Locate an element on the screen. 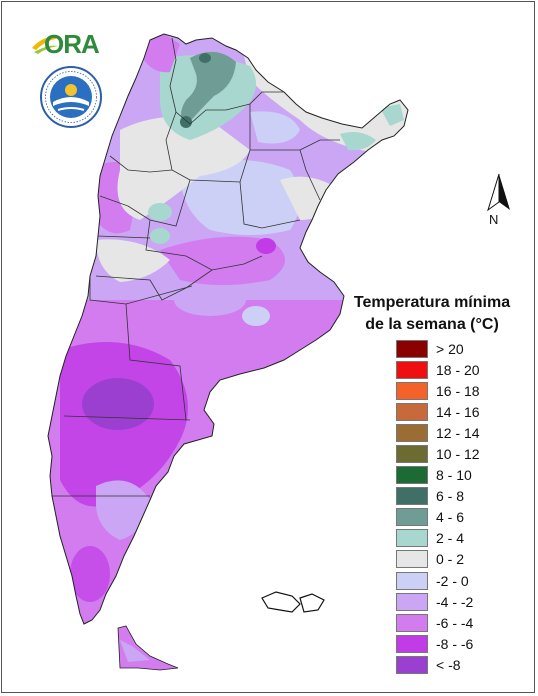 This screenshot has height=696, width=538. ora-leaf-icon is located at coordinates (46, 45).